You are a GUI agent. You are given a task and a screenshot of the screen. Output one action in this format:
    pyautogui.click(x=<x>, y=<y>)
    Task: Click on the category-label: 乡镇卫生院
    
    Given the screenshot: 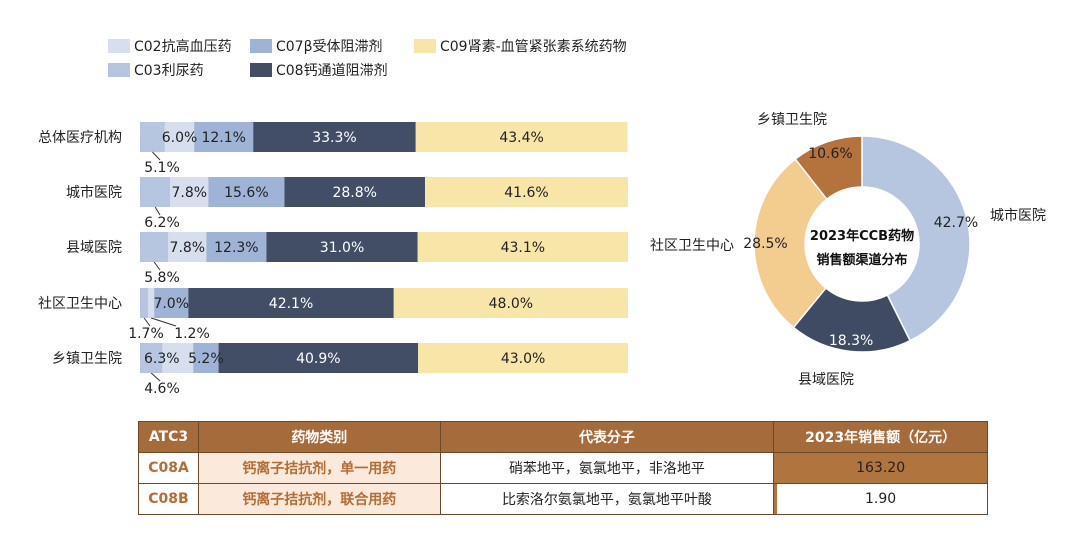 What is the action you would take?
    pyautogui.click(x=87, y=359)
    